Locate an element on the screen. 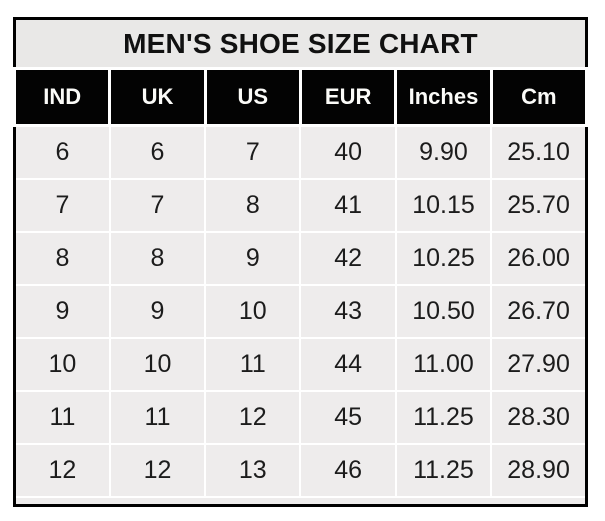 This screenshot has height=521, width=605. table-row: 8 8 9 42 10.25 26.00 is located at coordinates (300, 258).